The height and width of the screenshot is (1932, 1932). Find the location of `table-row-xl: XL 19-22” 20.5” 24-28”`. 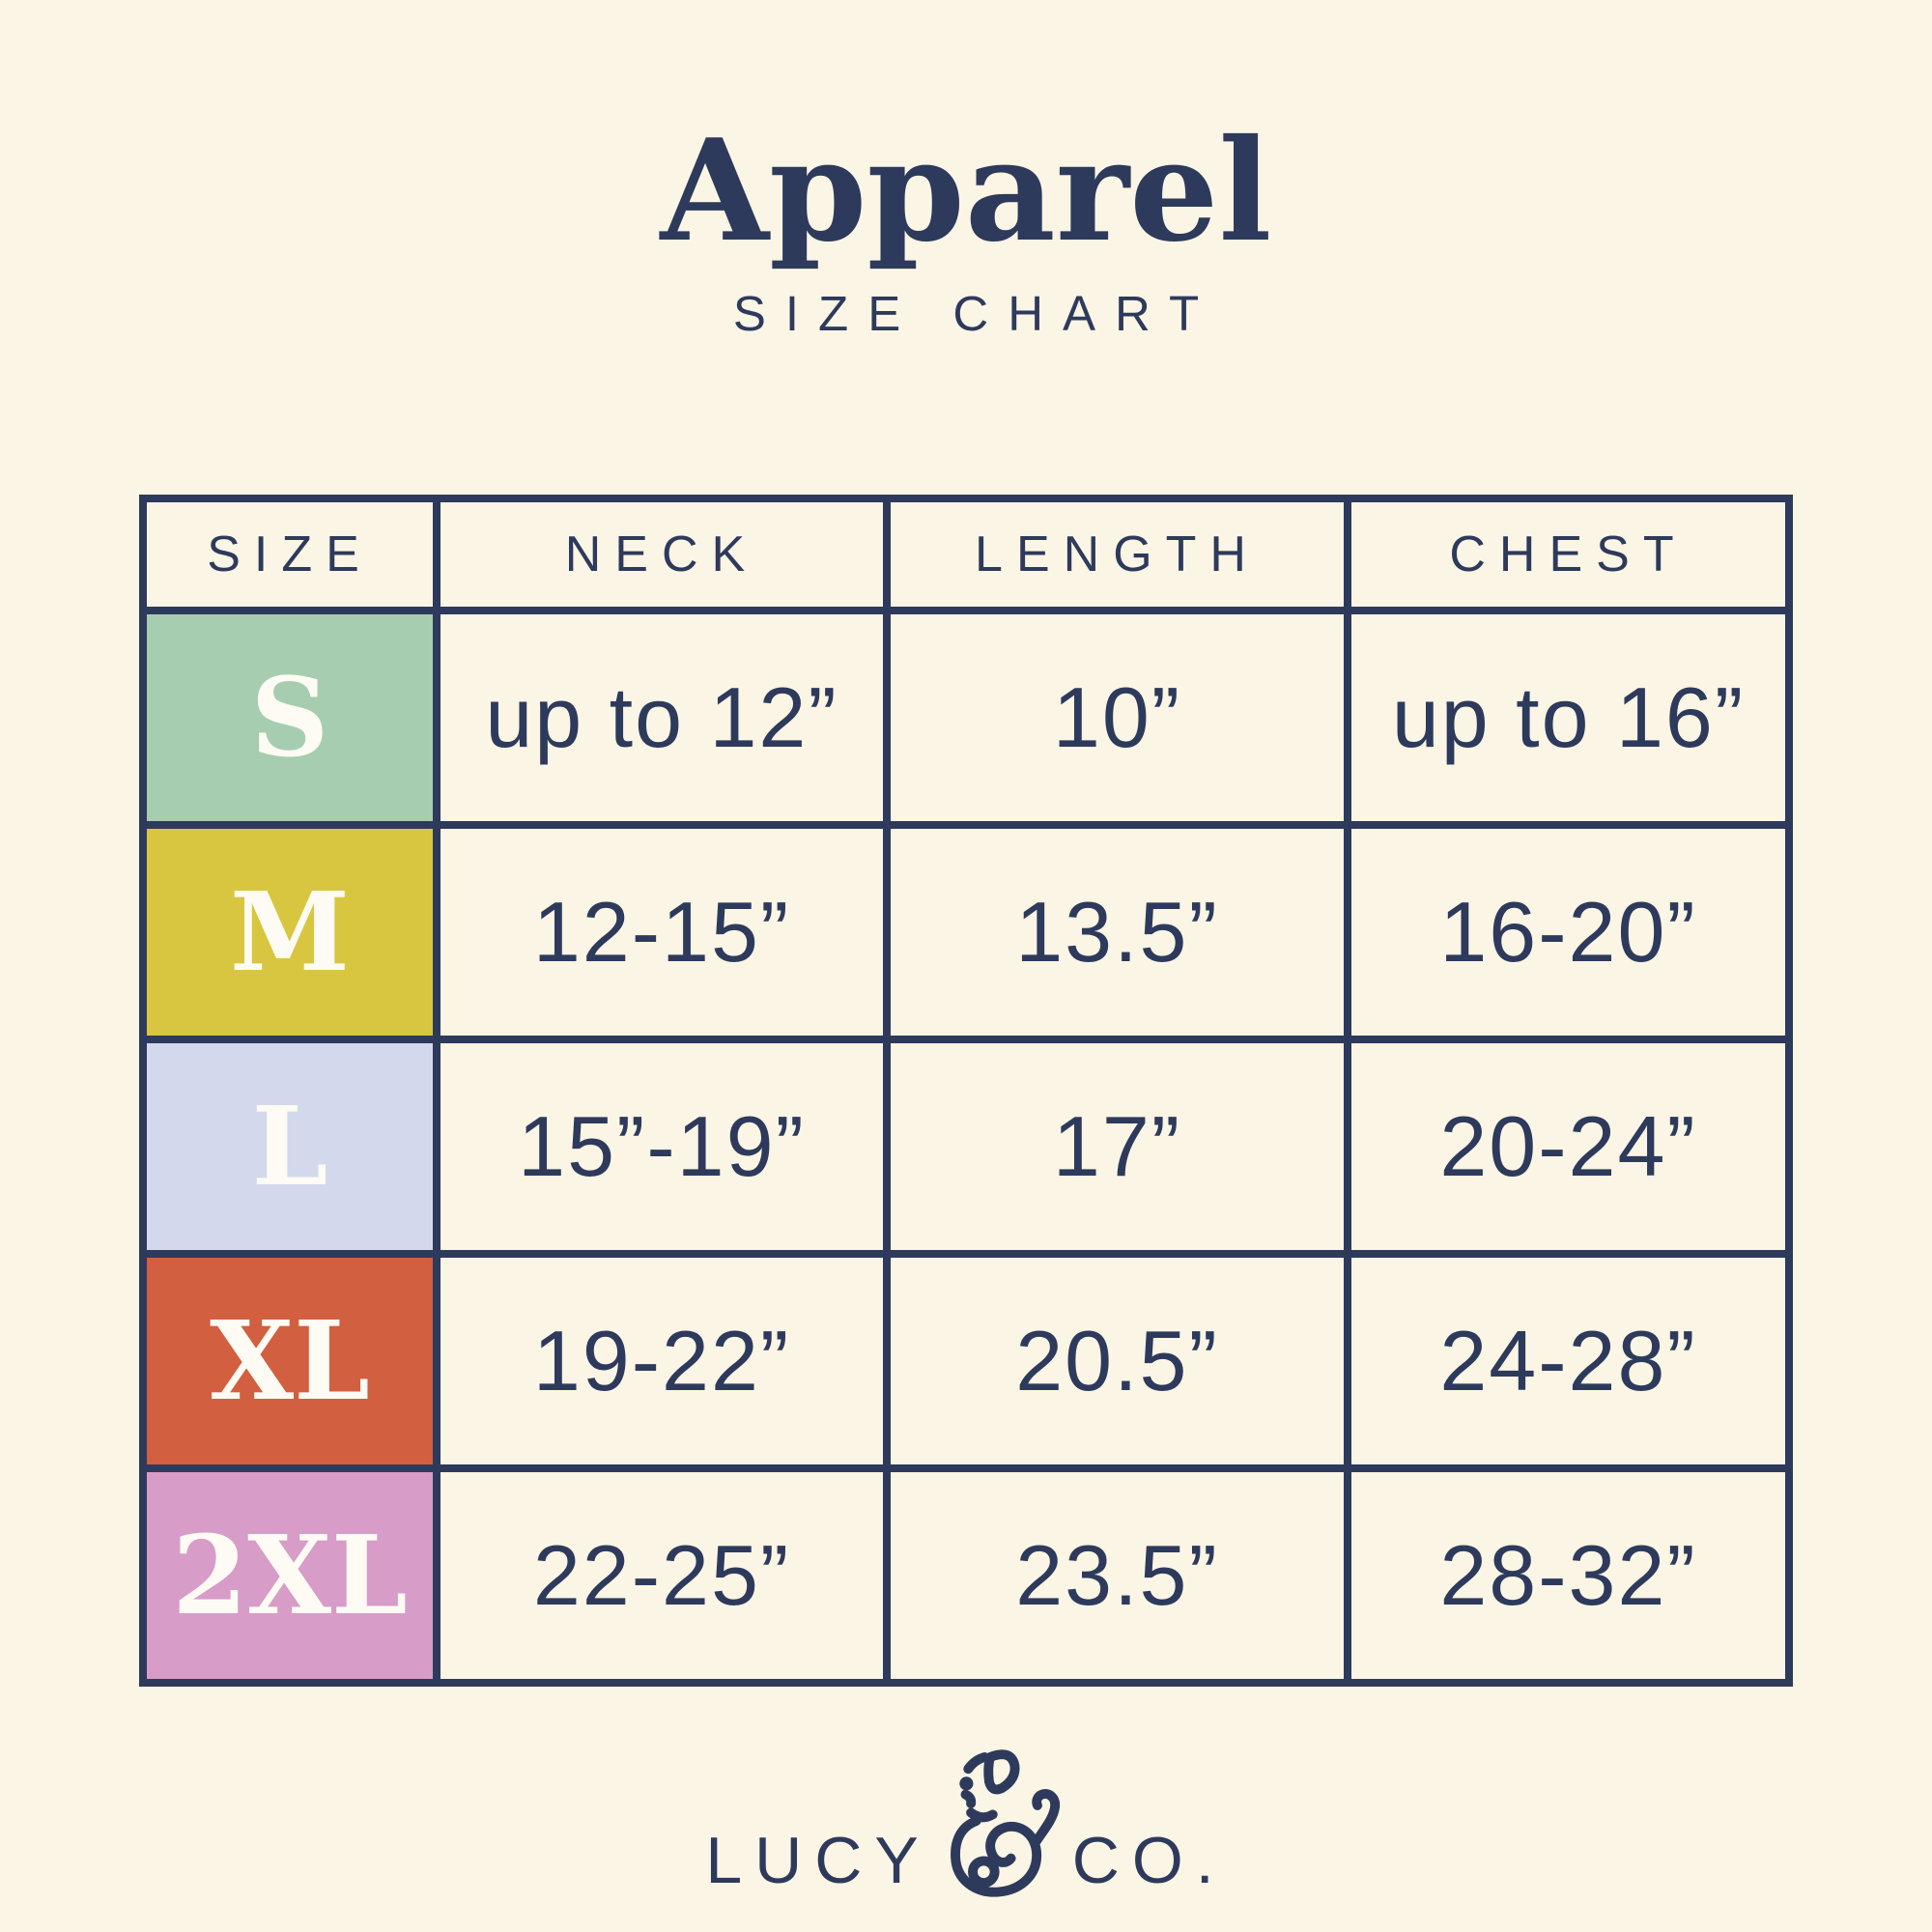

table-row-xl: XL 19-22” 20.5” 24-28” is located at coordinates (966, 1361).